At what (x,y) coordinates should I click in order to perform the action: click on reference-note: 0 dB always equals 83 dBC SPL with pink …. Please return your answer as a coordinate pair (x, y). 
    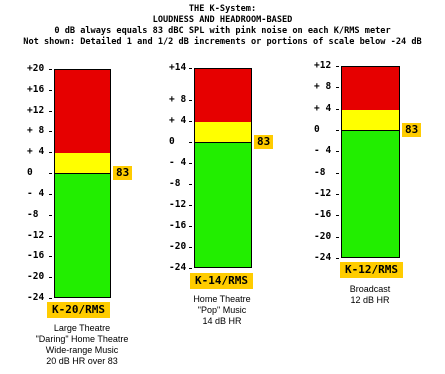
    Looking at the image, I should click on (222, 31).